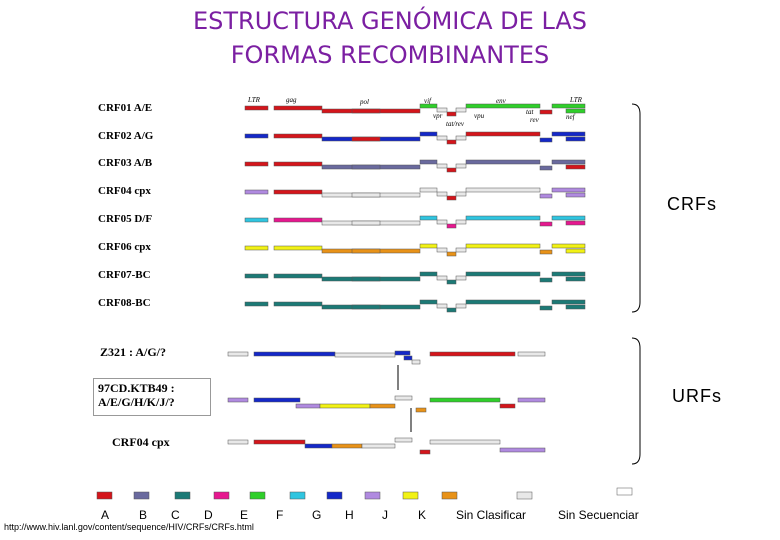 The image size is (780, 540). Describe the element at coordinates (534, 120) in the screenshot. I see `gene-label-rev: rev` at that location.